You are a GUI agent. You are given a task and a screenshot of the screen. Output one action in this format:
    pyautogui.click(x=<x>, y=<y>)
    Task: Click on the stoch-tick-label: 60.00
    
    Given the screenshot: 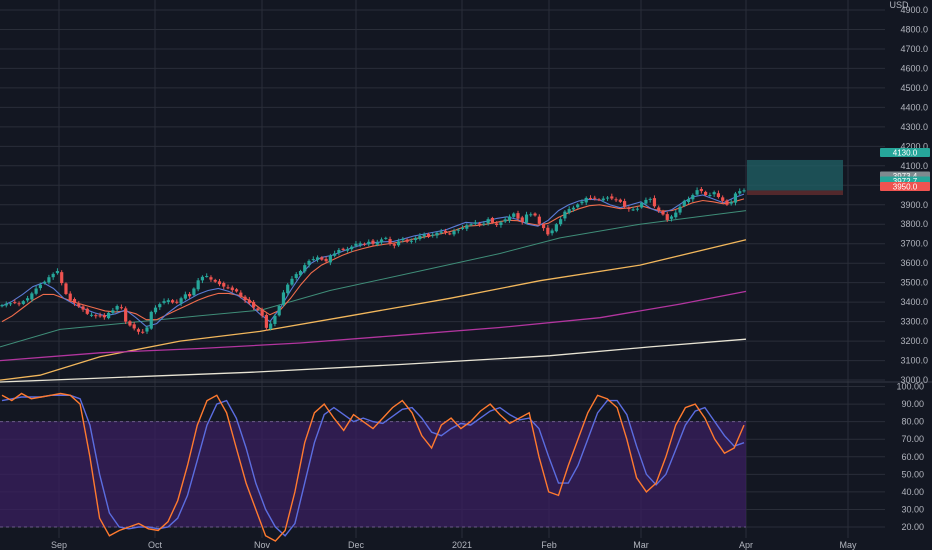 What is the action you would take?
    pyautogui.click(x=912, y=457)
    